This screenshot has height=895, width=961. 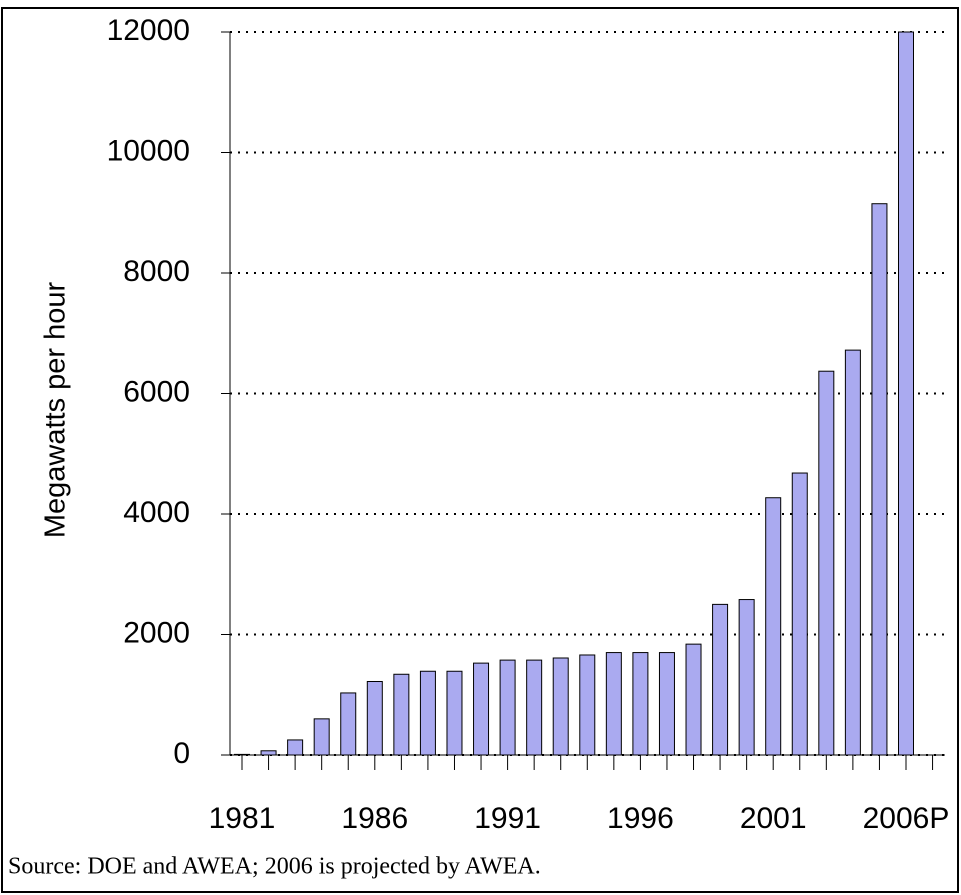 What do you see at coordinates (773, 818) in the screenshot?
I see `x-tick-label: 2001` at bounding box center [773, 818].